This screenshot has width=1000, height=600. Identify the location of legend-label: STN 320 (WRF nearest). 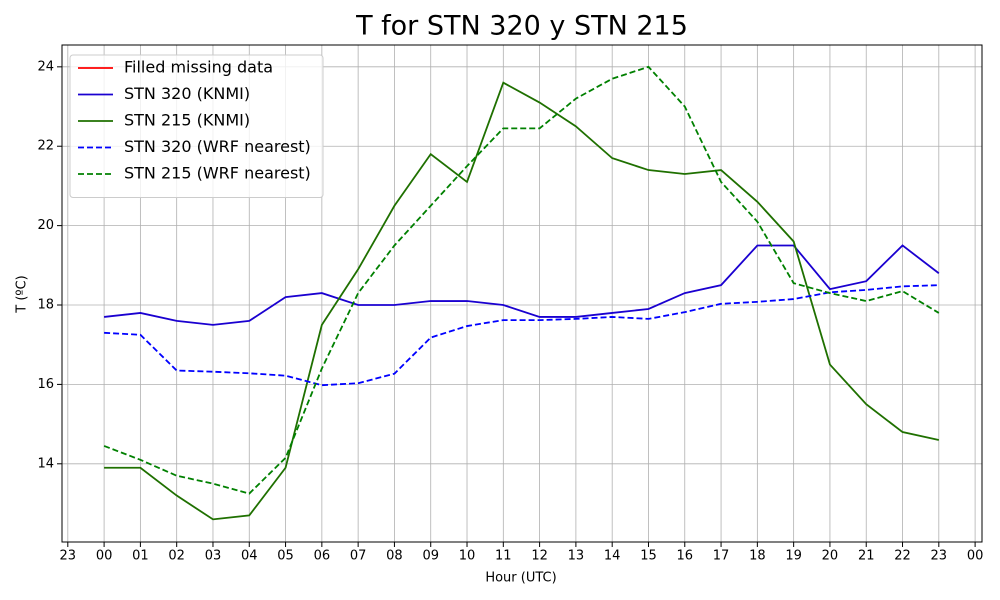
(217, 146).